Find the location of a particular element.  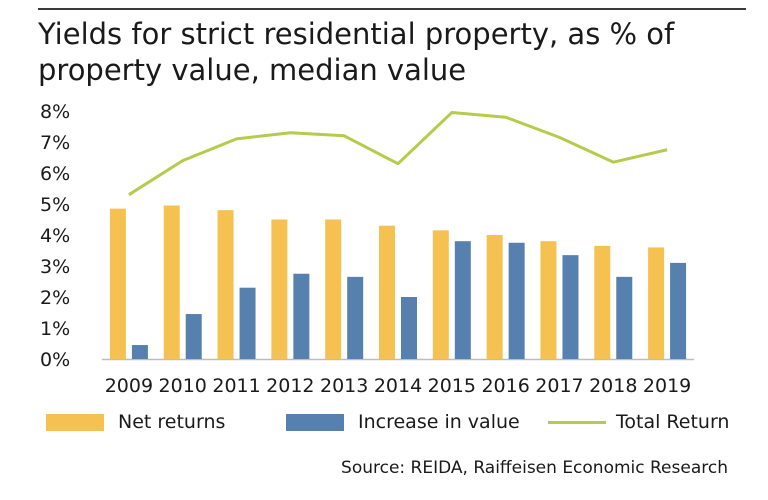

y-tick-label: 7% is located at coordinates (55, 143).